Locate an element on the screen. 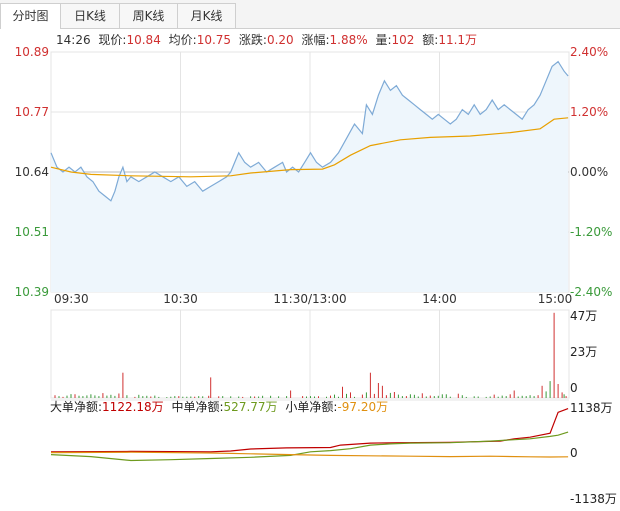  tab-weekly-kline: 周K线 is located at coordinates (148, 15).